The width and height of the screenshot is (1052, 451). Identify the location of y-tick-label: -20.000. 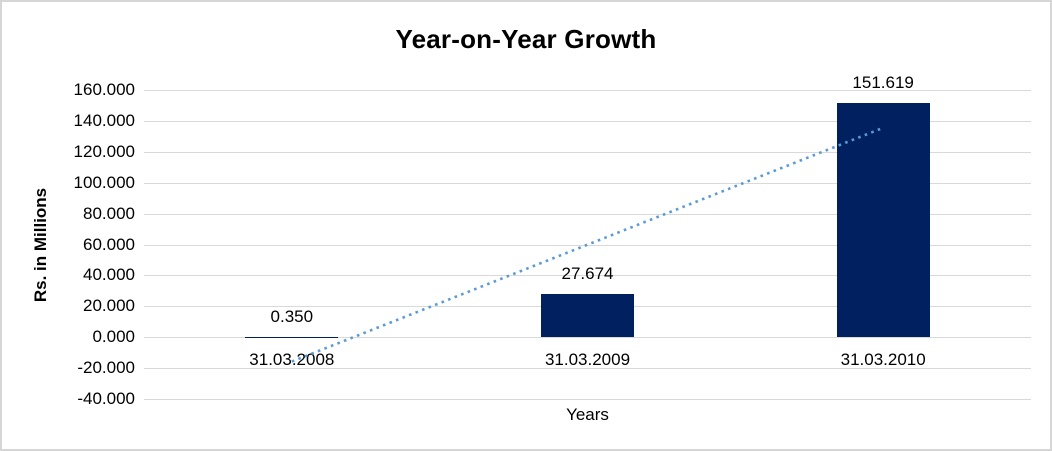
(106, 368).